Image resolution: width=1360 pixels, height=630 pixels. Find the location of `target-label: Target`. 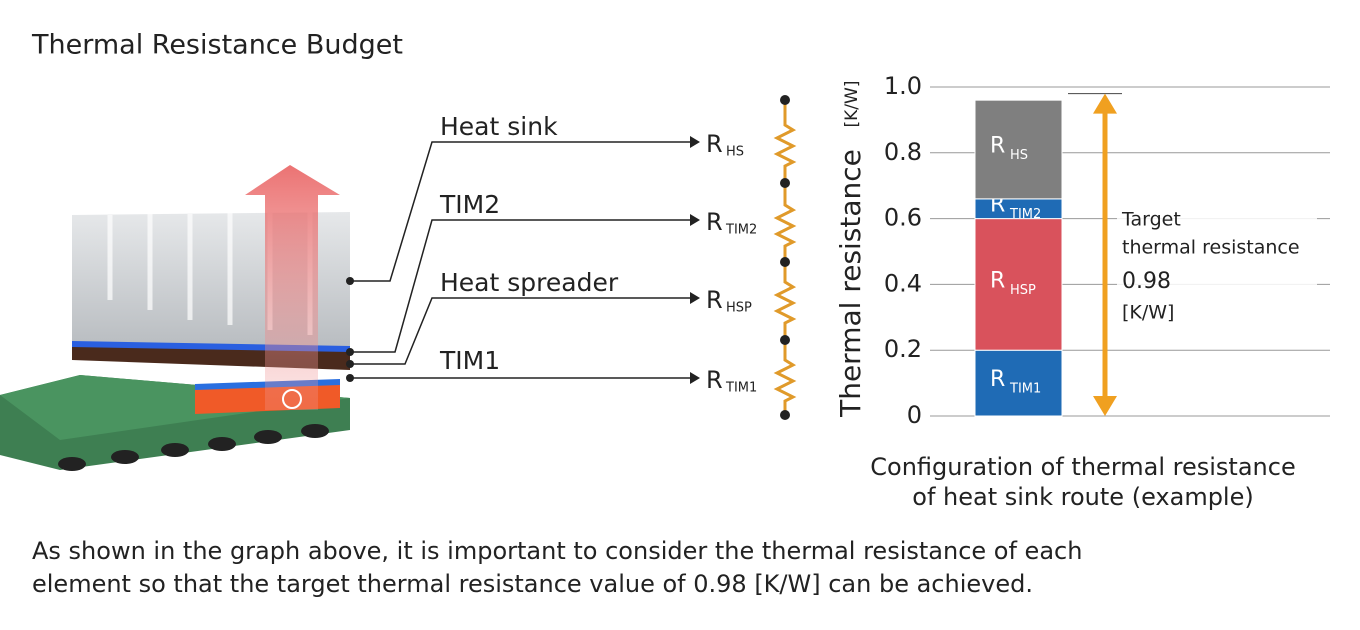

target-label: Target is located at coordinates (1151, 220).